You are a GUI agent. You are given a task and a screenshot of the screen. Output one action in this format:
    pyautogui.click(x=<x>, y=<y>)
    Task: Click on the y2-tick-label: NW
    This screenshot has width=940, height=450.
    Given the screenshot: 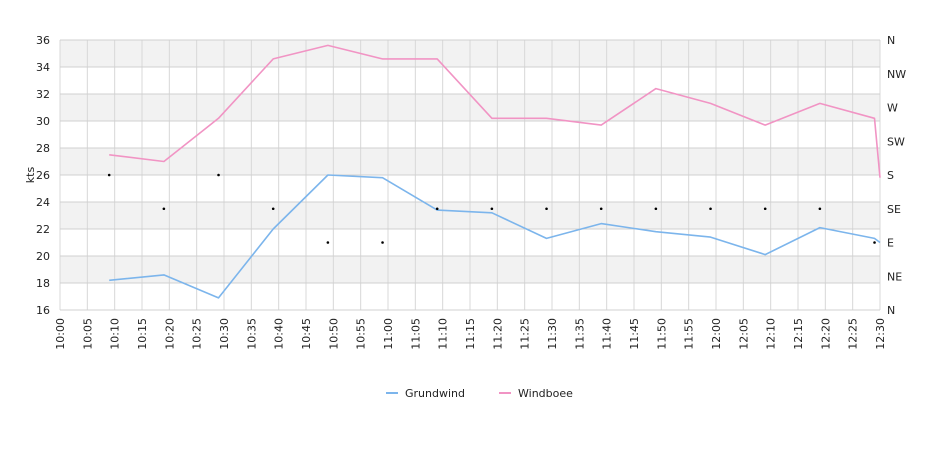 What is the action you would take?
    pyautogui.click(x=896, y=74)
    